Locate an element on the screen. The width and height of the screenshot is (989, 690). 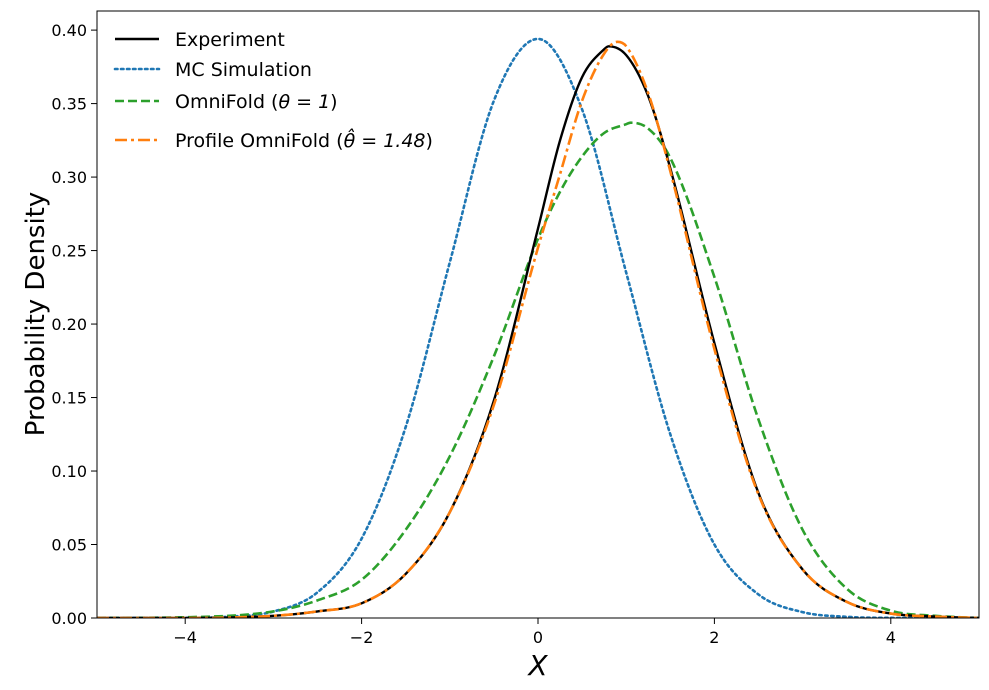
legend-label-blue: MC Simulation is located at coordinates (243, 70).